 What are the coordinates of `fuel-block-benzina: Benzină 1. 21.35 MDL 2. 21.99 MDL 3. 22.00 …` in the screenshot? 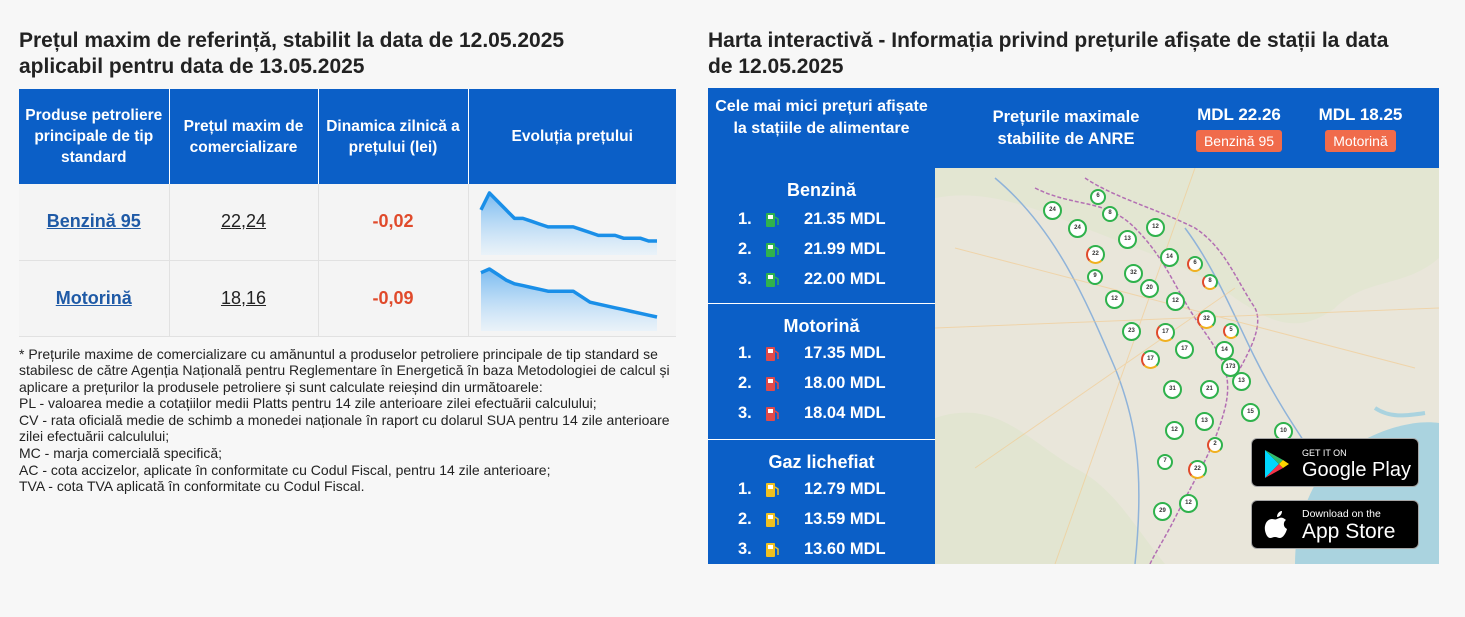 It's located at (821, 236).